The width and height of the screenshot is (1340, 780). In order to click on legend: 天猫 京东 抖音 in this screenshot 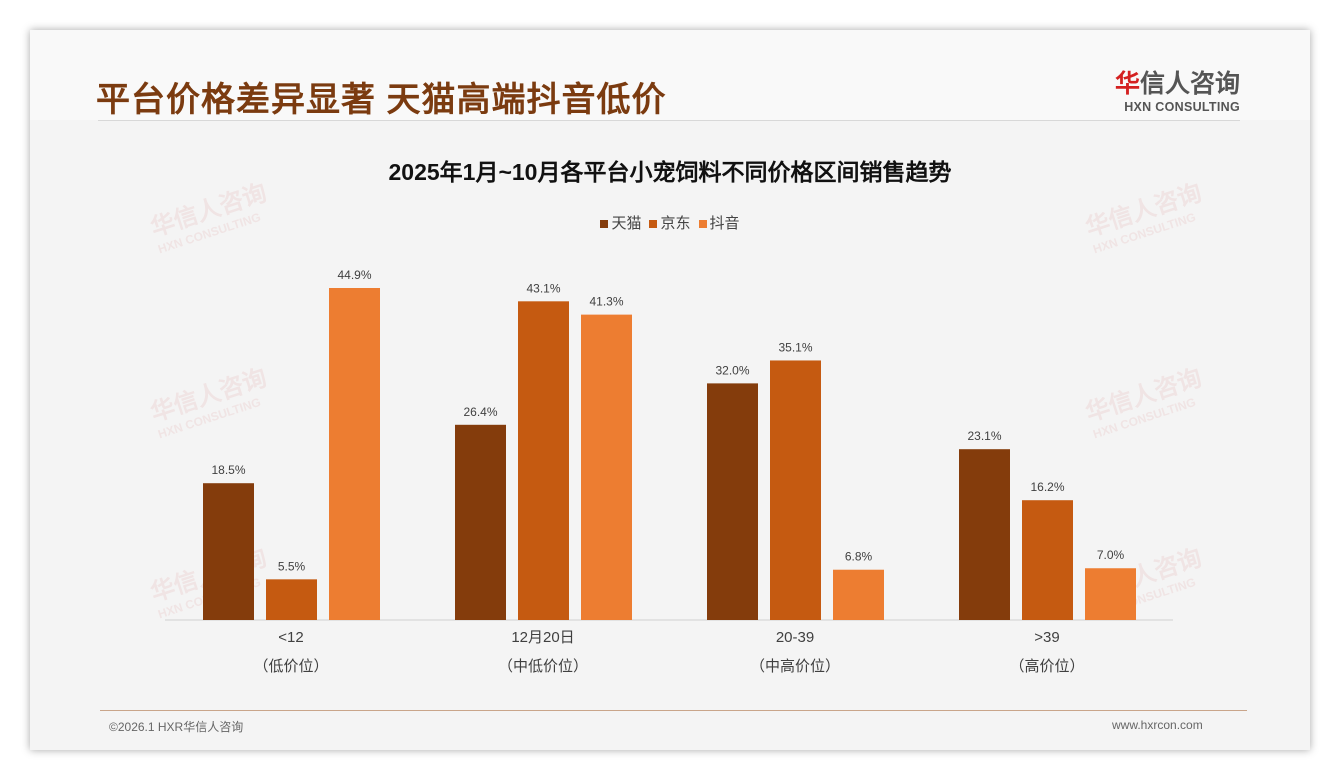, I will do `click(670, 222)`.